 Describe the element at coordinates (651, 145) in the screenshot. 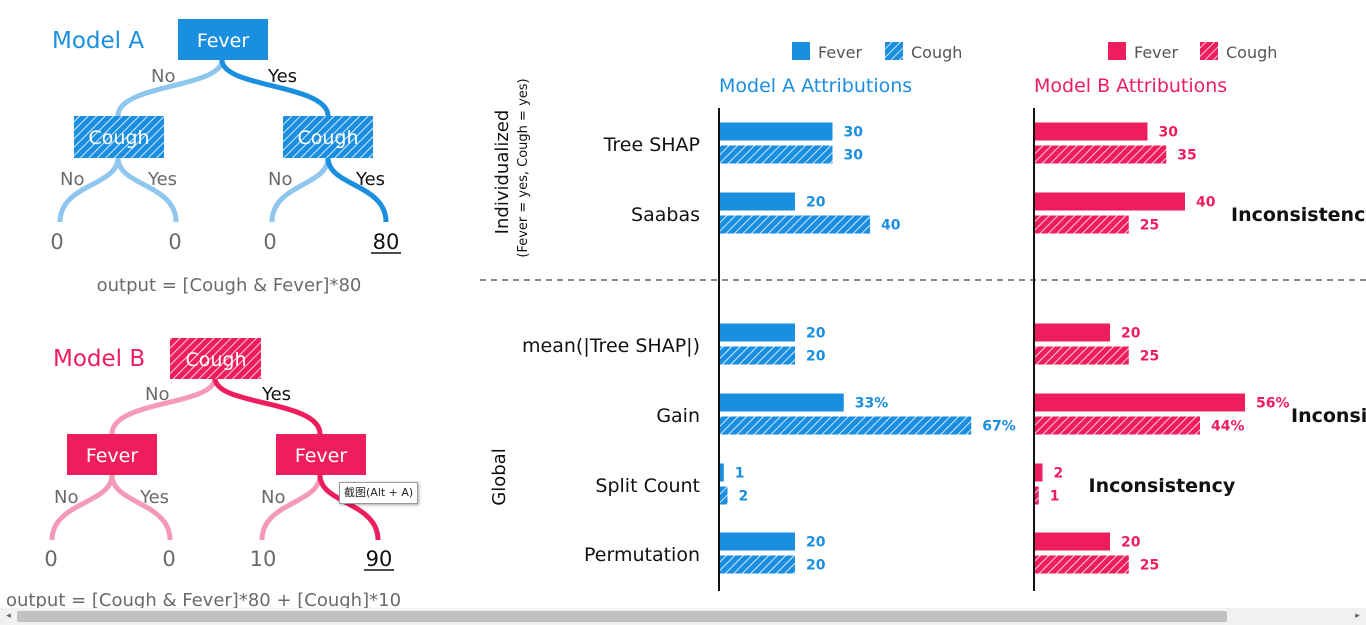

I see `category-label: Tree SHAP` at that location.